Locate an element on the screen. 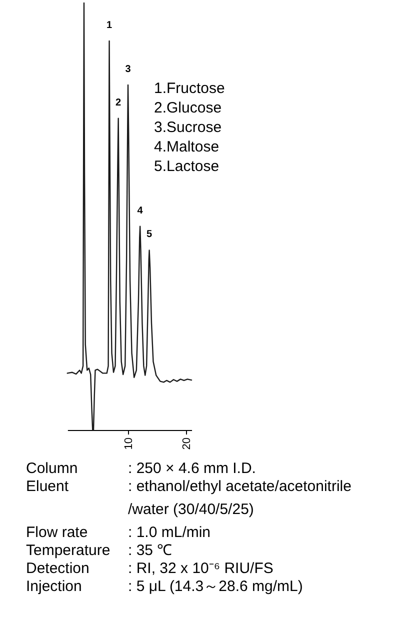 The image size is (405, 625). annotation: 2.Glucose is located at coordinates (188, 108).